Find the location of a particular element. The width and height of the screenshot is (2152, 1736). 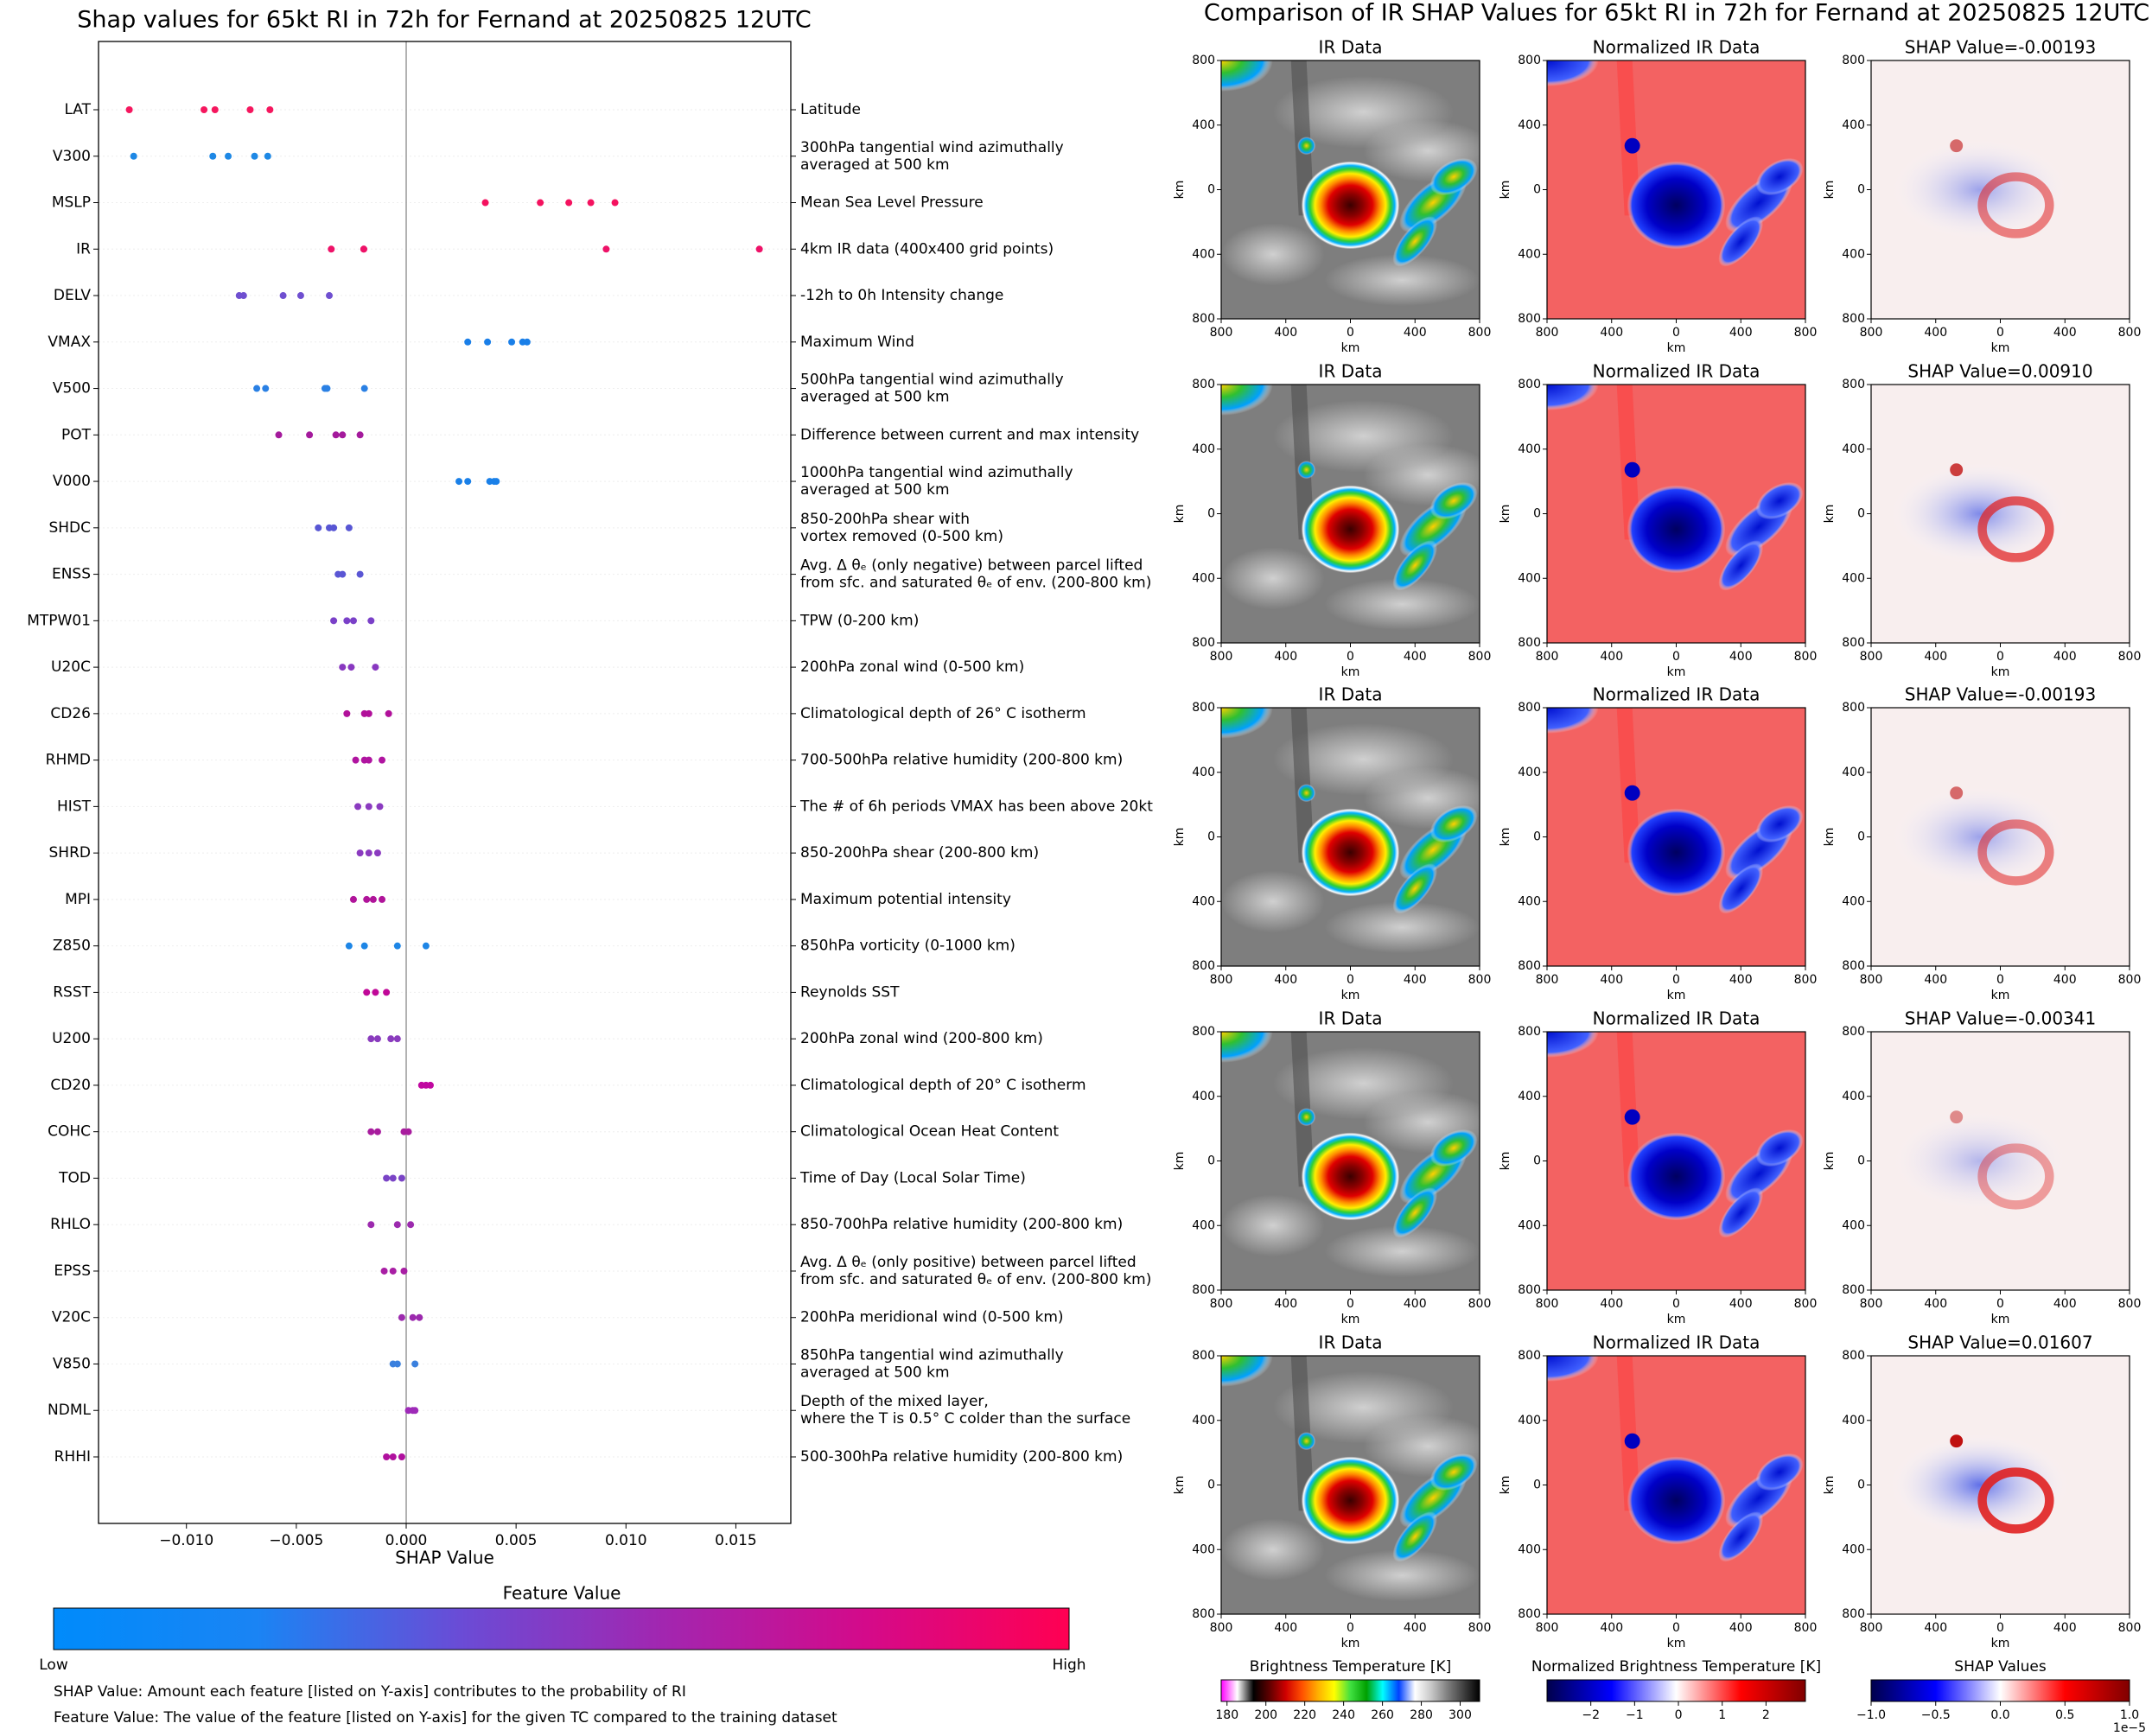

colorbar-offset: 1e−5 is located at coordinates (2129, 1728).